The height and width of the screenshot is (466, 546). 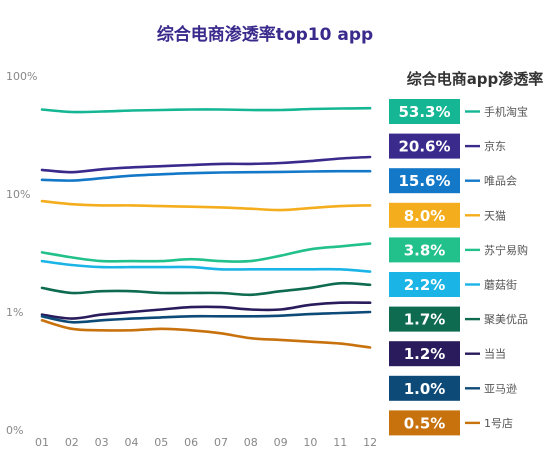 I want to click on x-tick-label: 09, so click(x=281, y=442).